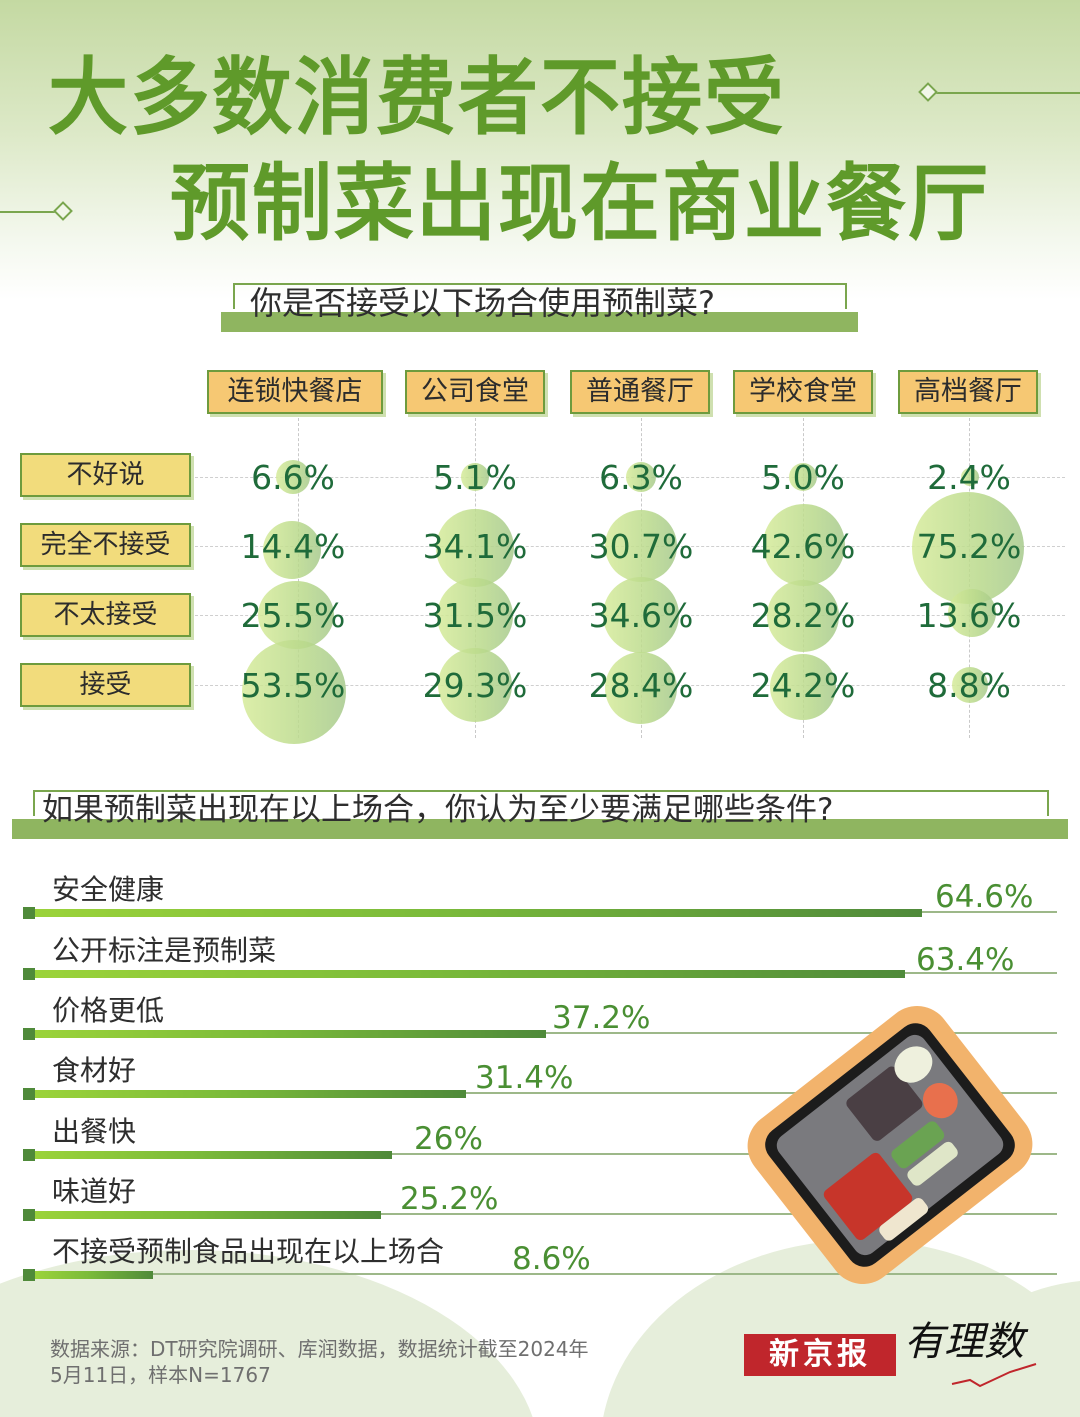 This screenshot has width=1080, height=1417. I want to click on cell-value: 30.7%, so click(641, 546).